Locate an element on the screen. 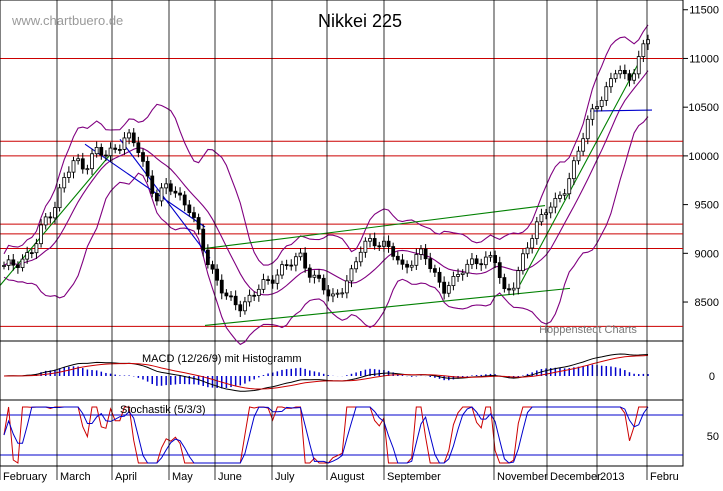 The width and height of the screenshot is (723, 491). price-tick-label: 10000 is located at coordinates (703, 157).